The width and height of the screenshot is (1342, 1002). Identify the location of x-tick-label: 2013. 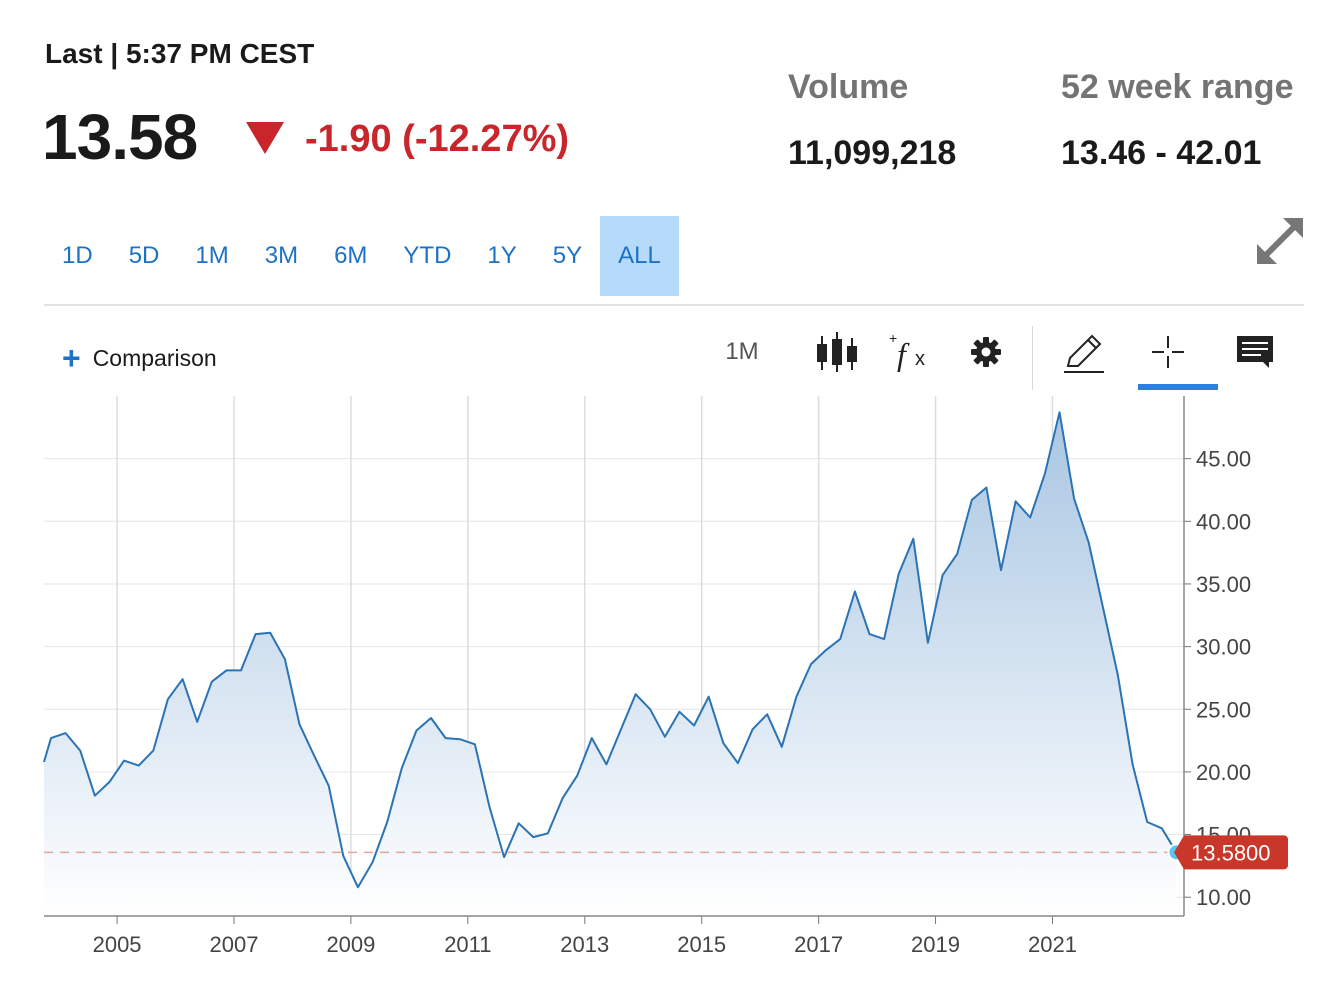
(584, 944).